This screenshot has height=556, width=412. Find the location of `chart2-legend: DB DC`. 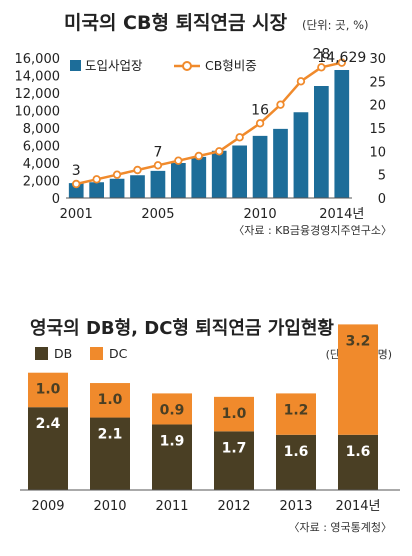

chart2-legend: DB DC is located at coordinates (81, 353).